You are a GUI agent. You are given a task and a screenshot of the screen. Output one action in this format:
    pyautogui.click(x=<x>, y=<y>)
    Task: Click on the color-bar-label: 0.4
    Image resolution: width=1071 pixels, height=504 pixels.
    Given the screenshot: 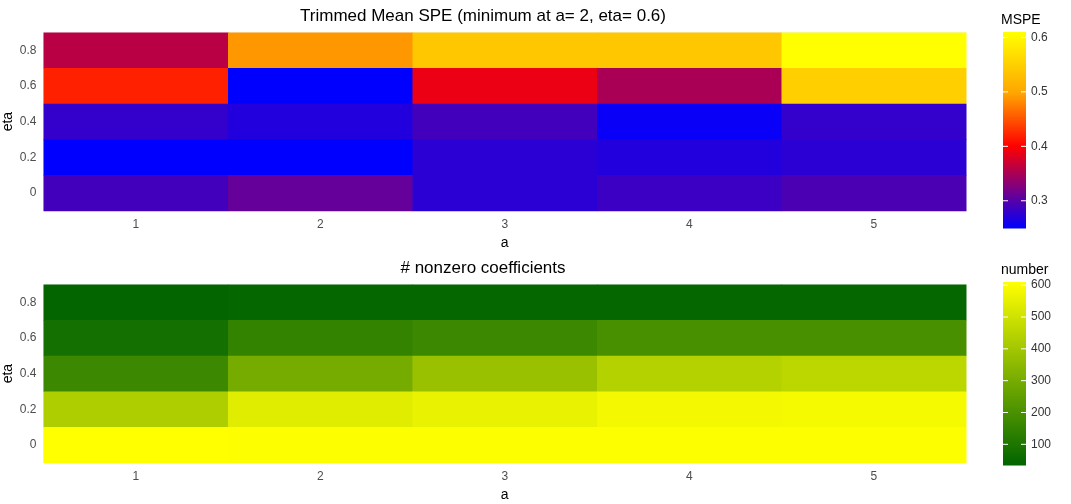 What is the action you would take?
    pyautogui.click(x=1040, y=145)
    